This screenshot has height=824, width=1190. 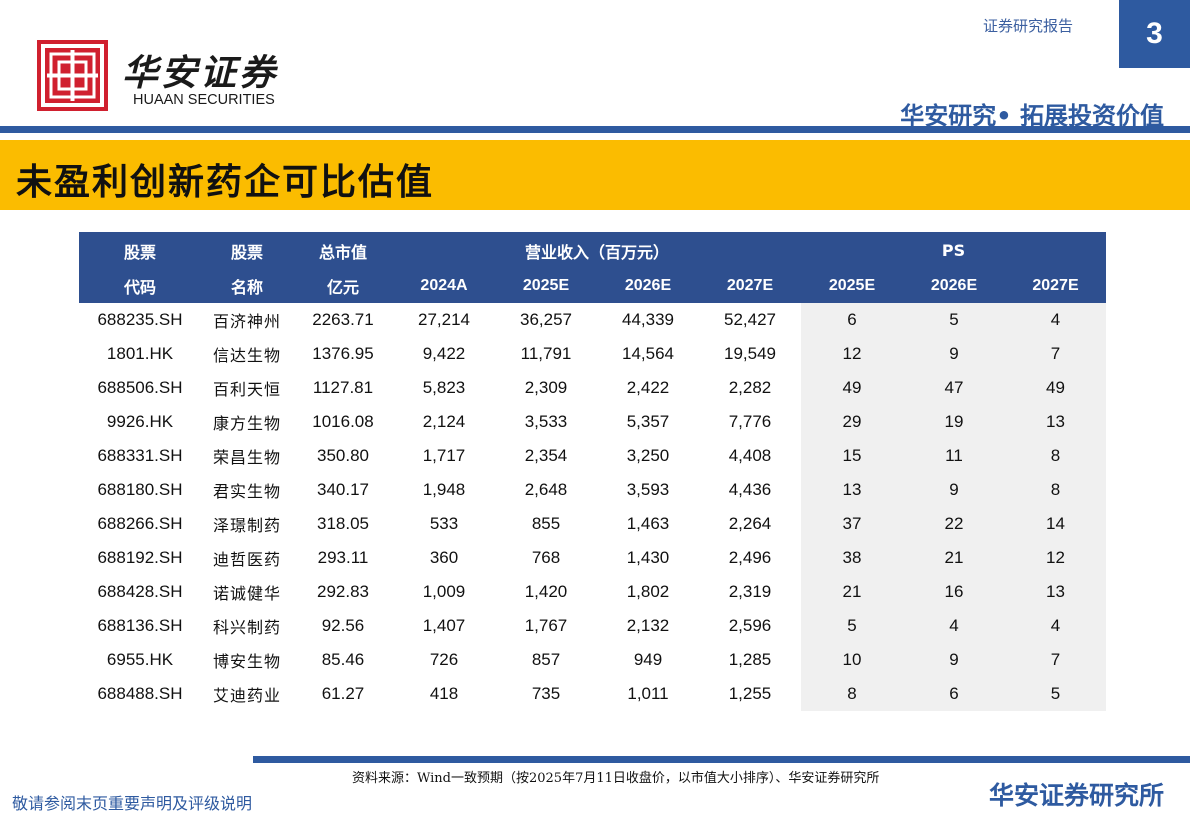 What do you see at coordinates (648, 523) in the screenshot?
I see `cell-revenue-2026e: 1,463` at bounding box center [648, 523].